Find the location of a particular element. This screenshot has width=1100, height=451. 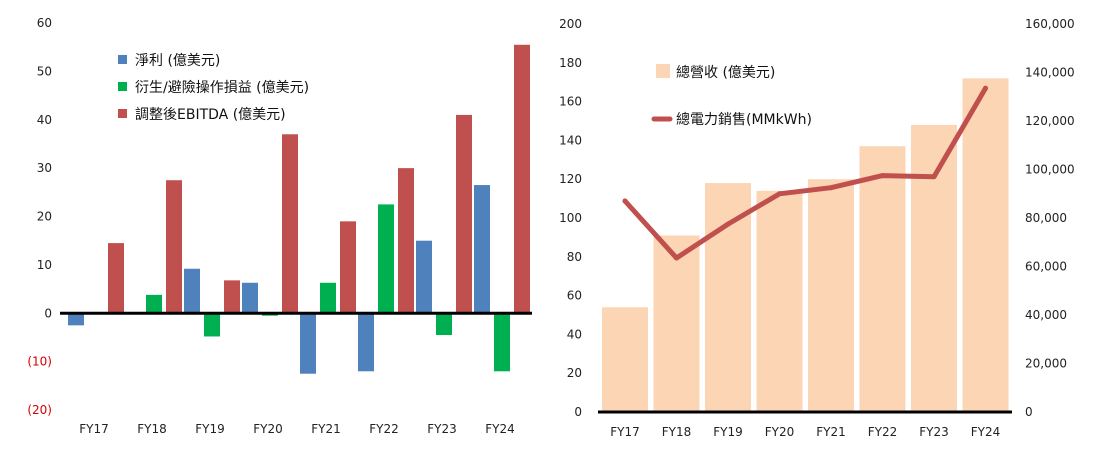

left-y-tick-label: 0 is located at coordinates (48, 313).